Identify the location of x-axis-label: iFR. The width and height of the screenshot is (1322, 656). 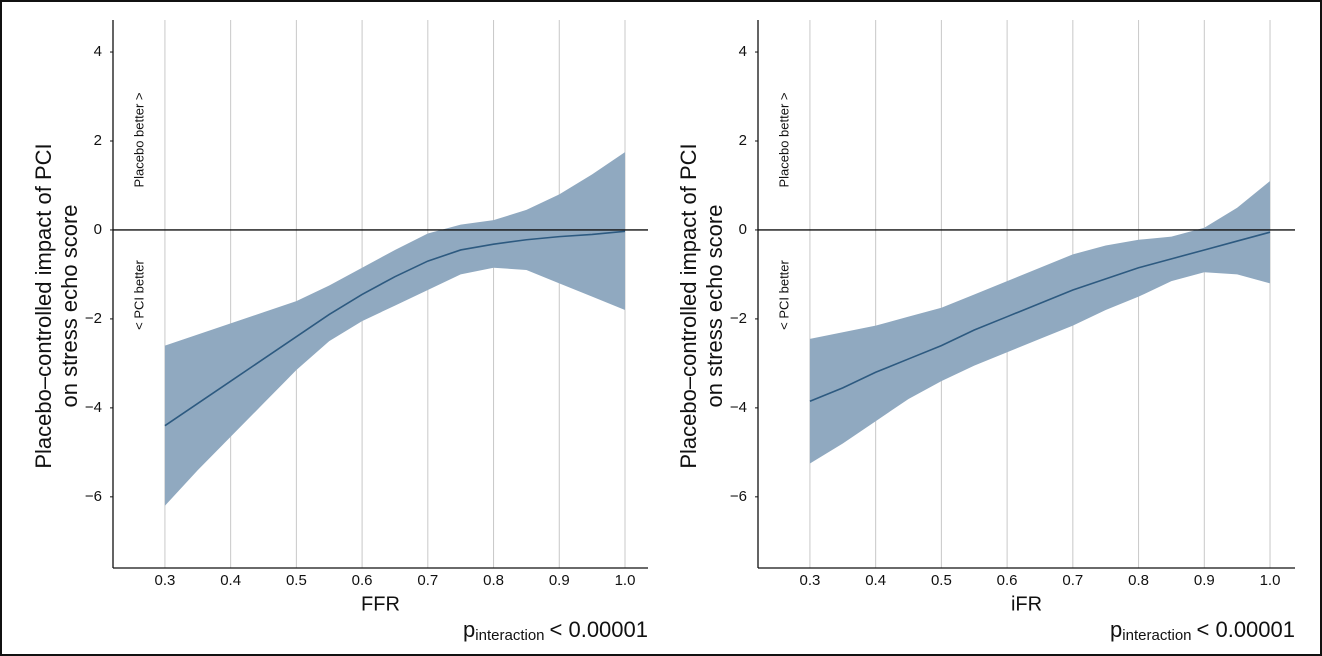
(1026, 604).